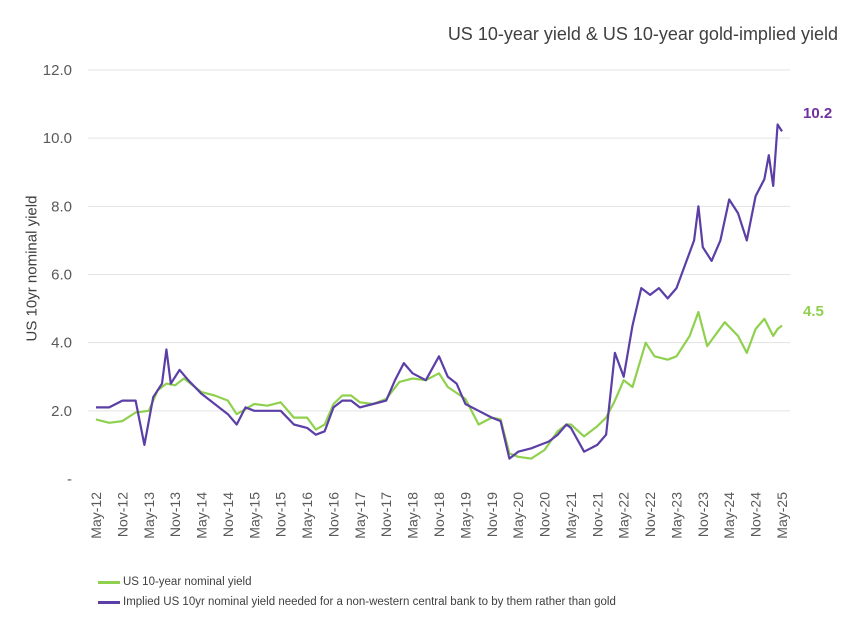  Describe the element at coordinates (571, 515) in the screenshot. I see `x-tick-label: May-21` at that location.